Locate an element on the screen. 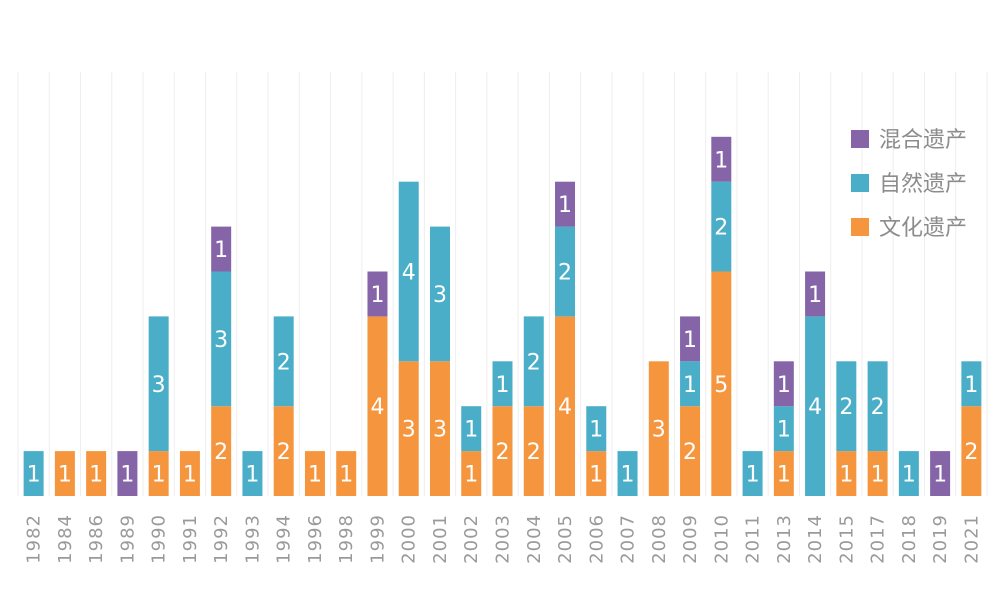 The height and width of the screenshot is (598, 1005). x-tick-label: 2002 is located at coordinates (471, 539).